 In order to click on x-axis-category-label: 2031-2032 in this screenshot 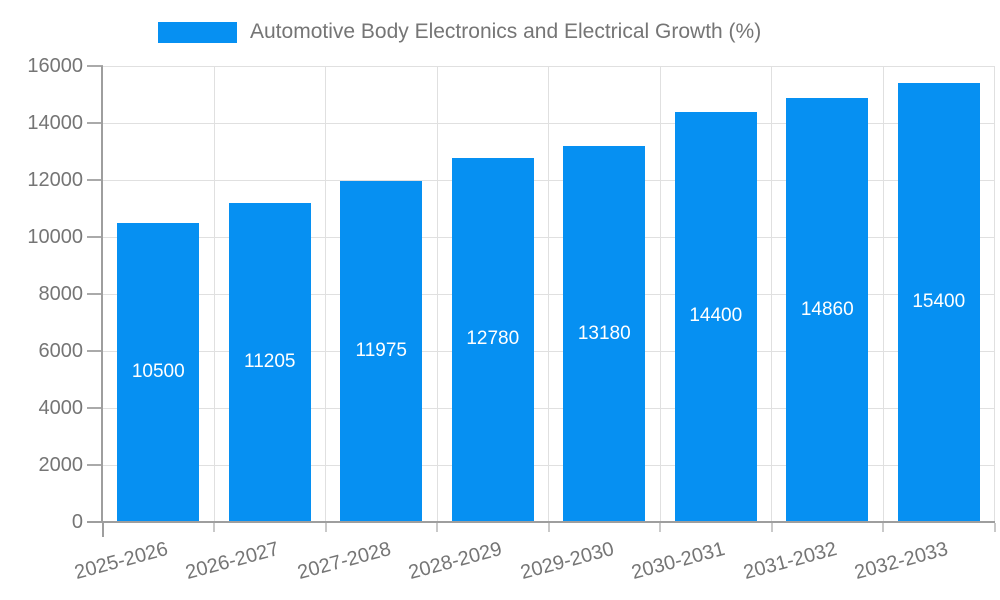, I will do `click(789, 561)`.